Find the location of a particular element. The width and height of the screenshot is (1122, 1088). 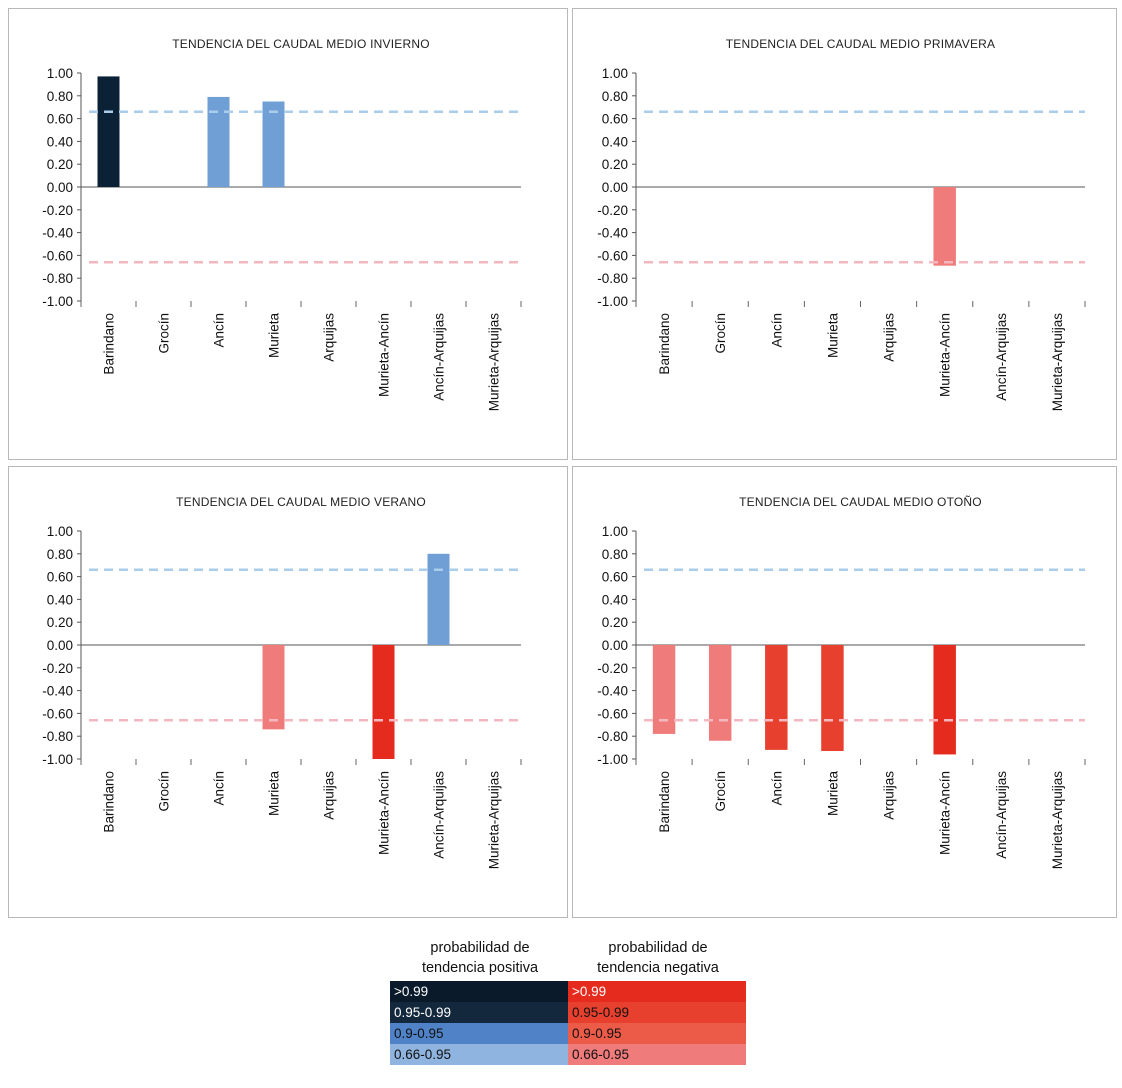

bar-ancín-arquijas is located at coordinates (438, 599).